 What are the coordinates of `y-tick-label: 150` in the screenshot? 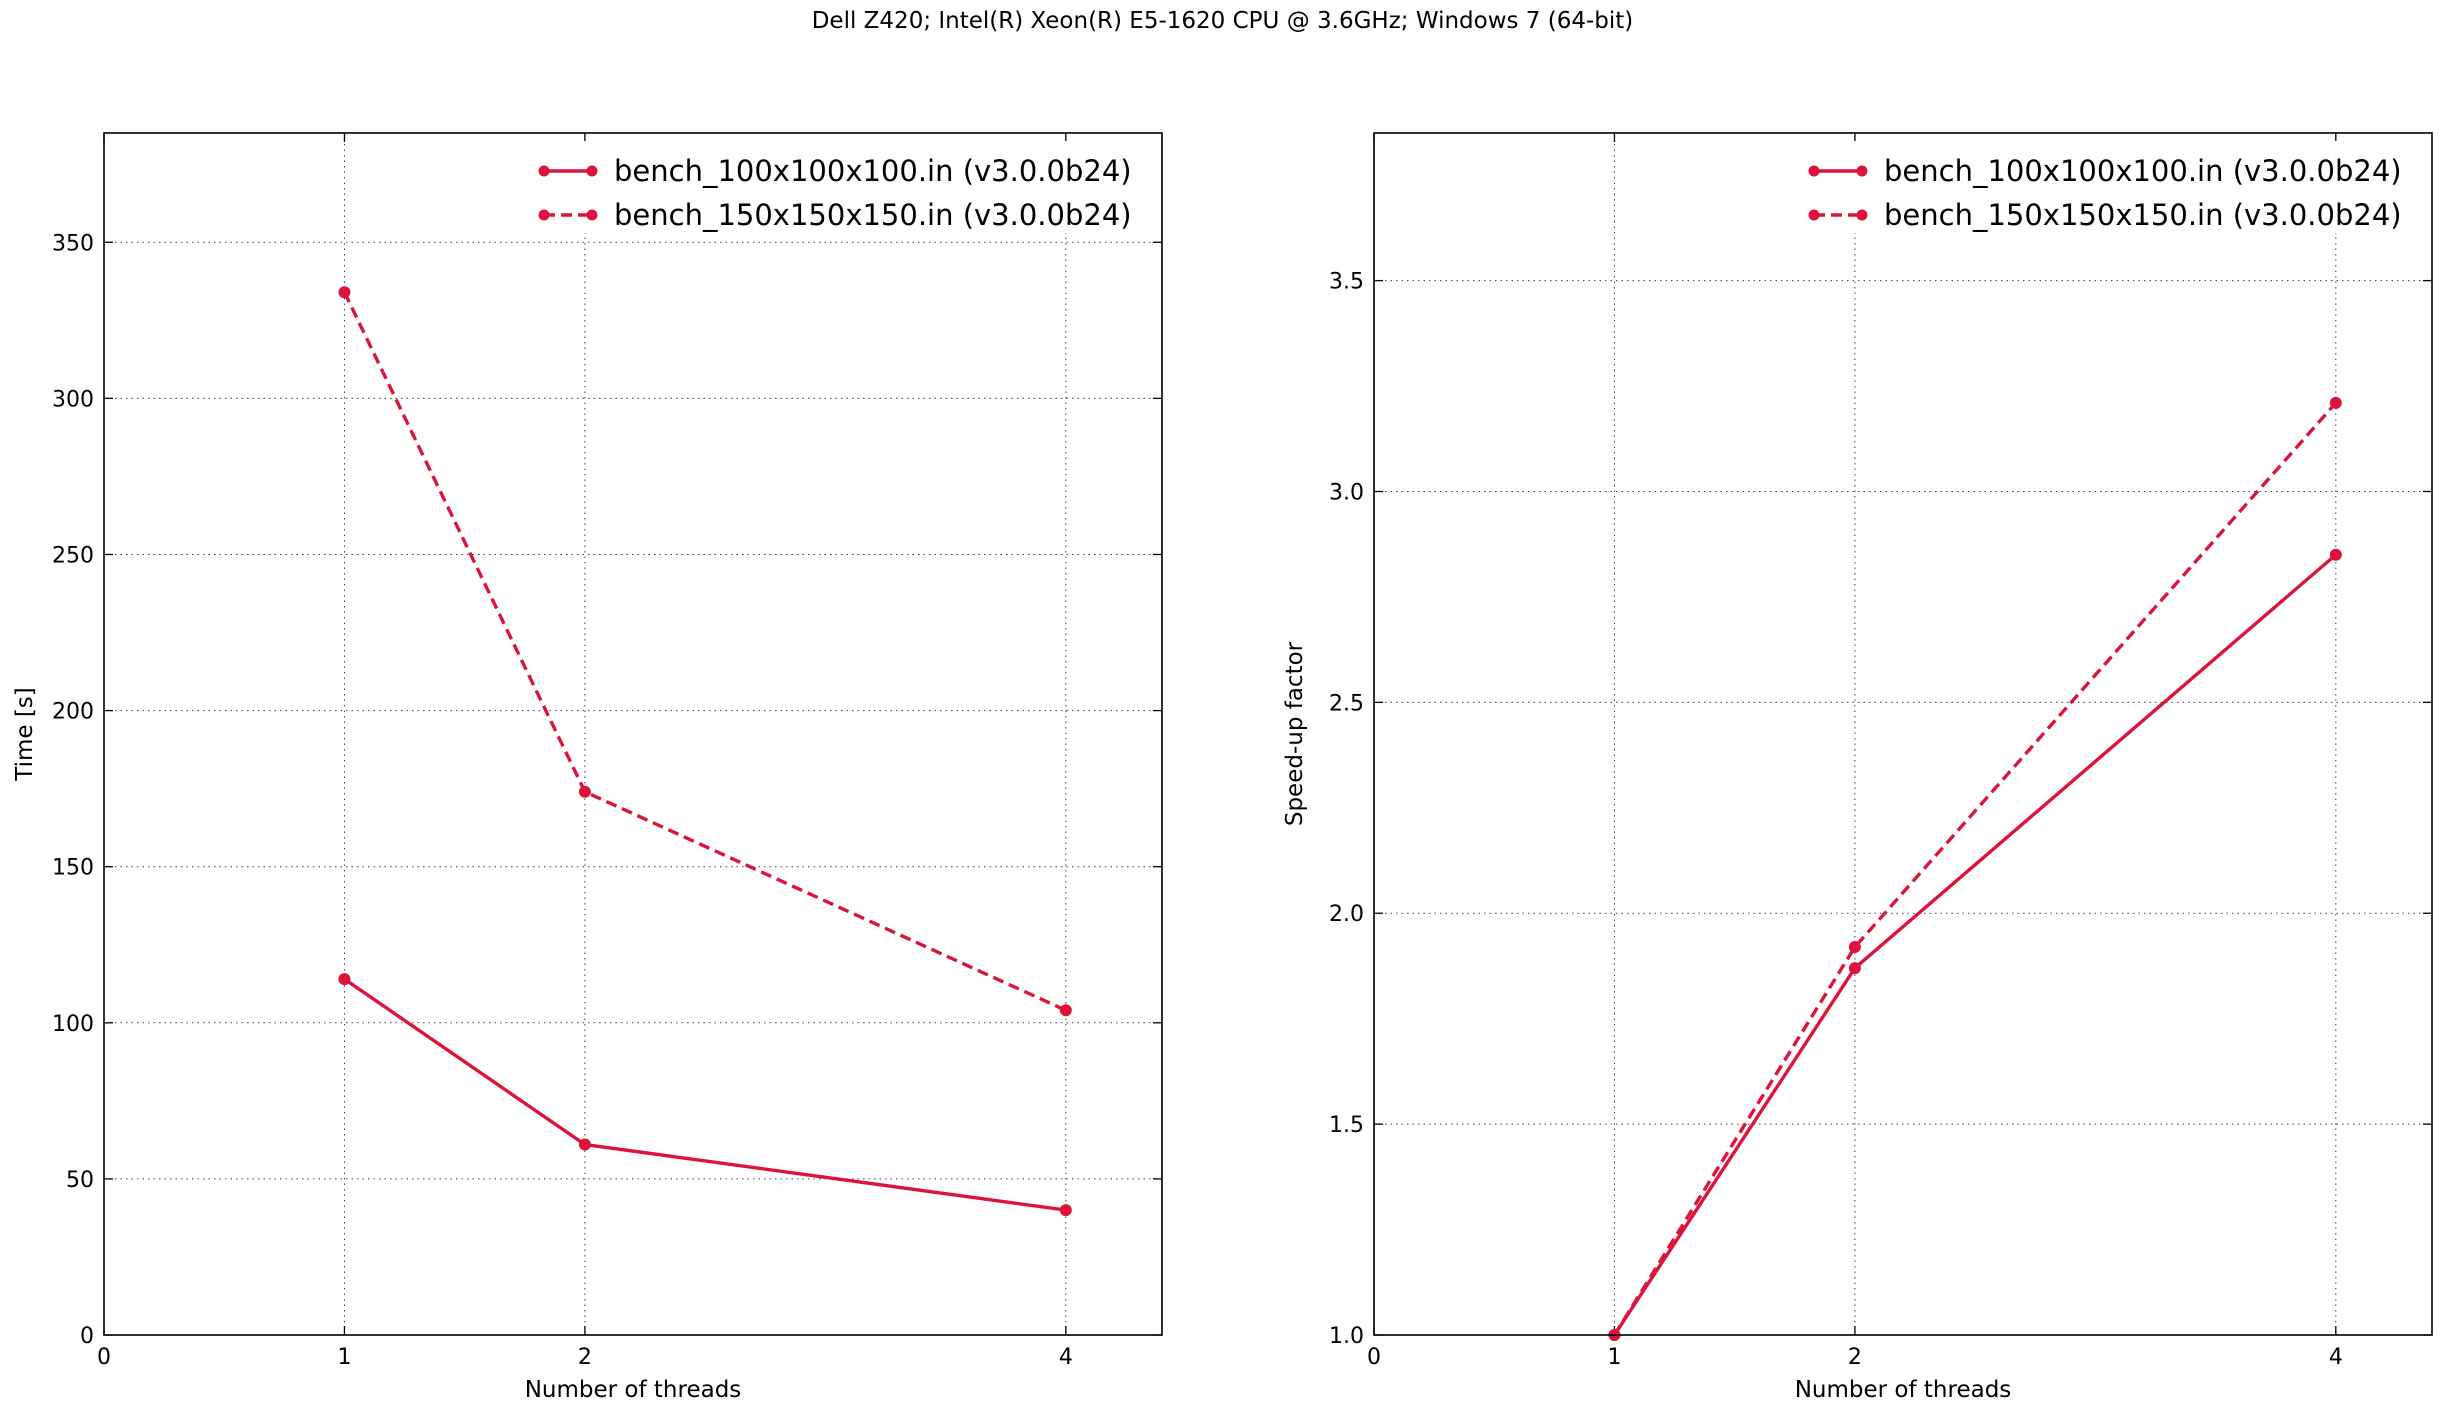 It's located at (73, 868).